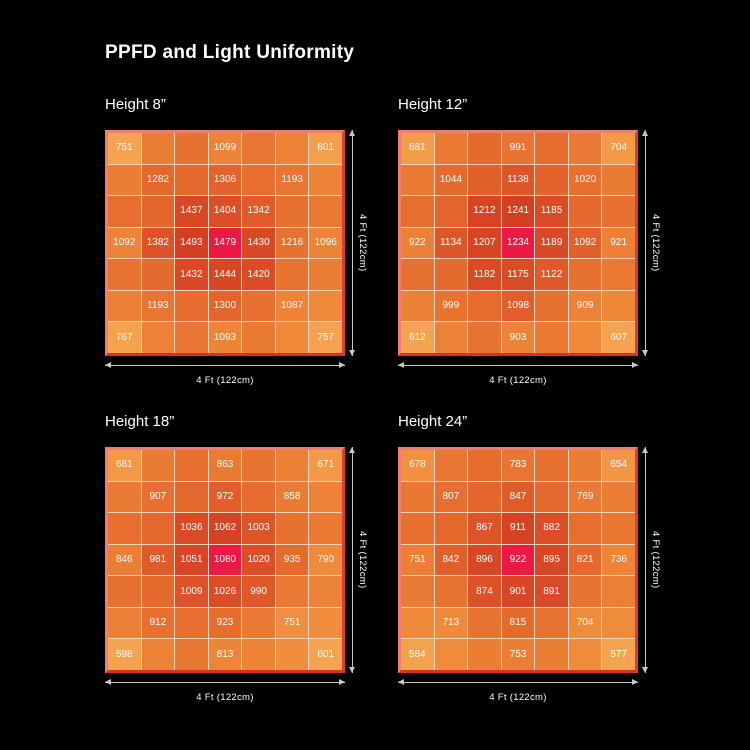  I want to click on heatmap-cell: 815, so click(518, 623).